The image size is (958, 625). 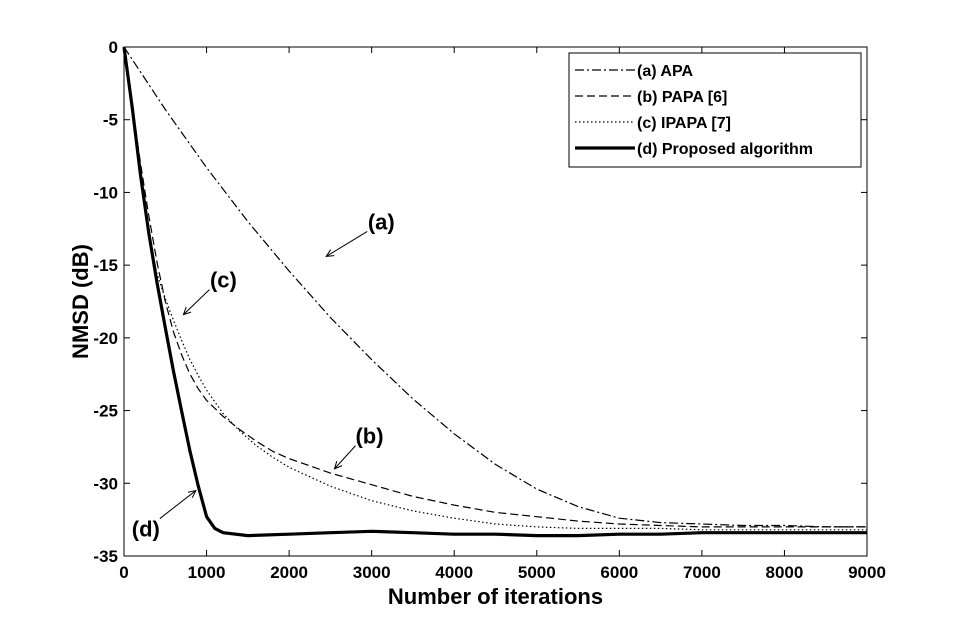 What do you see at coordinates (495, 596) in the screenshot?
I see `x-axis-title: Number of iterations` at bounding box center [495, 596].